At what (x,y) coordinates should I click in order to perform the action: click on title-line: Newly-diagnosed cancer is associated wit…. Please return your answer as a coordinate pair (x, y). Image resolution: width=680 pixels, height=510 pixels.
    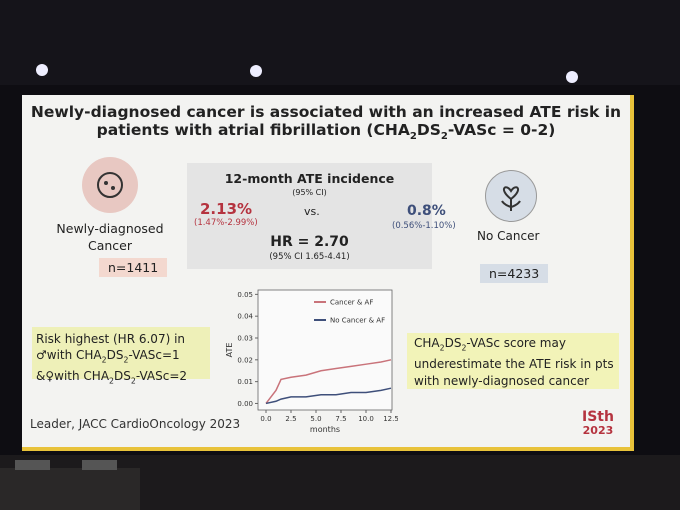
    Looking at the image, I should click on (326, 112).